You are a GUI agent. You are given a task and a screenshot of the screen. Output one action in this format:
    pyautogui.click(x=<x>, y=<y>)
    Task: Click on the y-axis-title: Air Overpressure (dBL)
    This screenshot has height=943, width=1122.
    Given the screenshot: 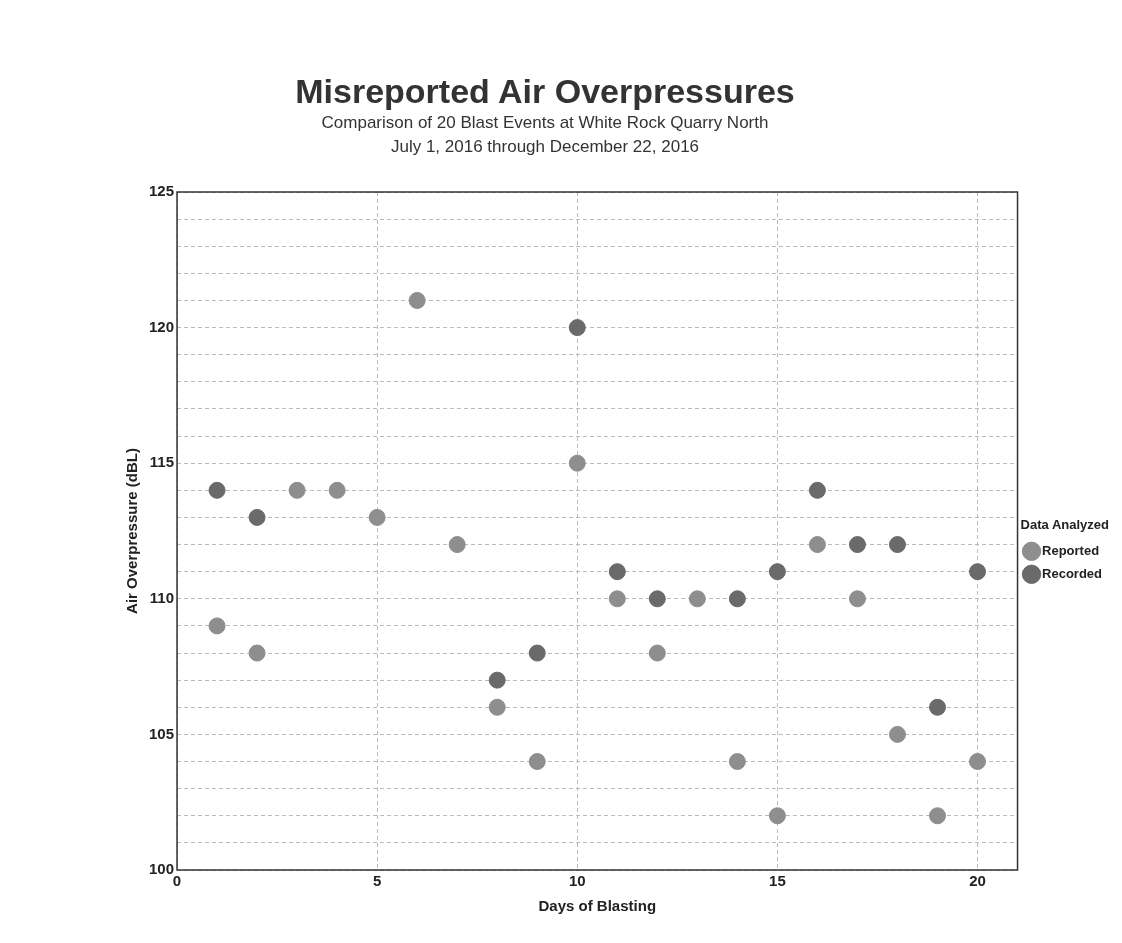 What is the action you would take?
    pyautogui.click(x=132, y=531)
    